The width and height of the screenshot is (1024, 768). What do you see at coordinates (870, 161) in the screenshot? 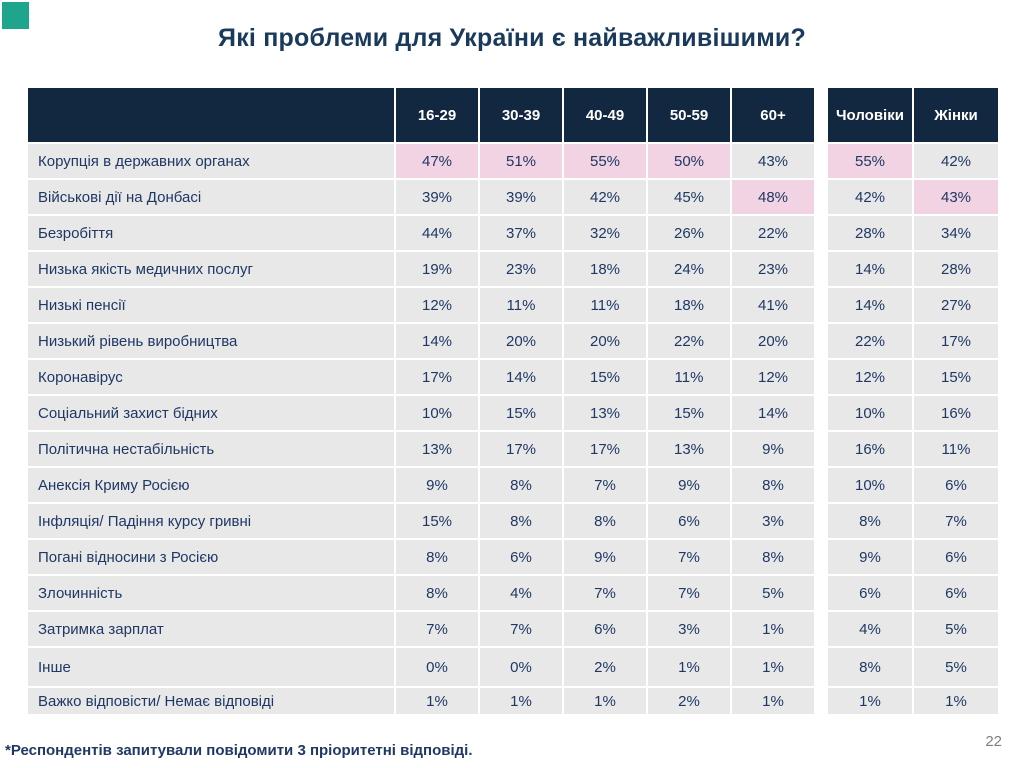
I see `value-cell-gender: 55%` at bounding box center [870, 161].